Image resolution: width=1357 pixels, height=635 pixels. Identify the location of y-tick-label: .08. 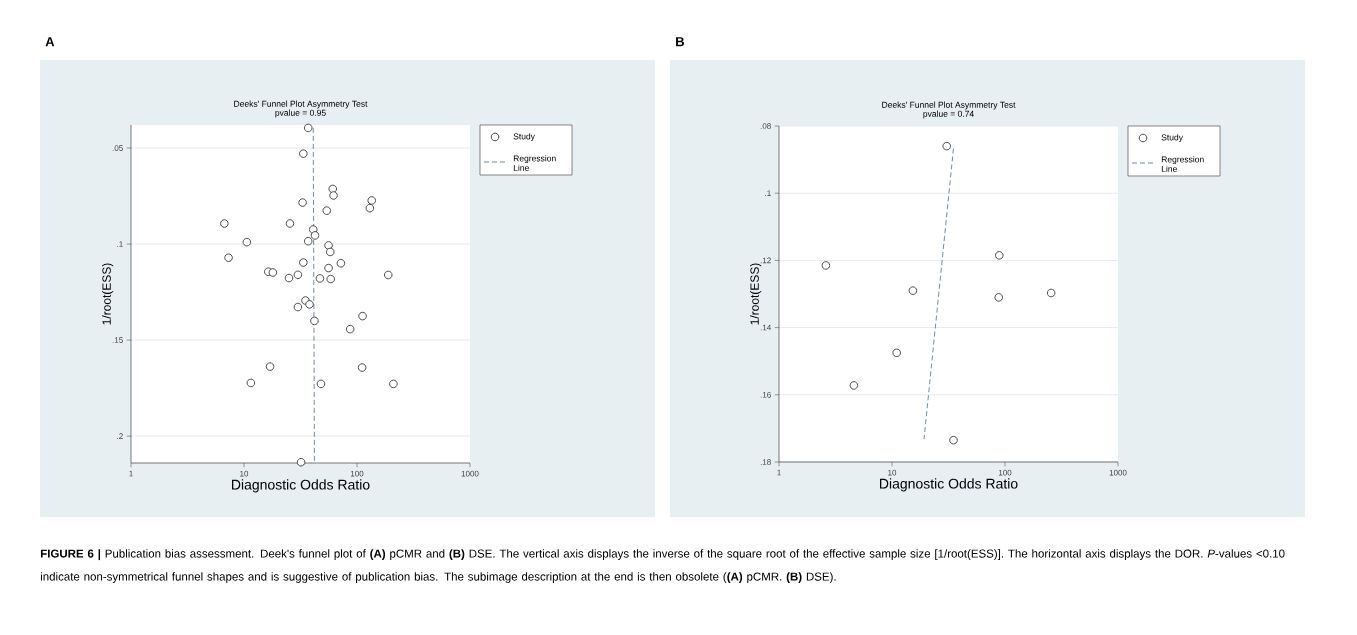
(765, 126).